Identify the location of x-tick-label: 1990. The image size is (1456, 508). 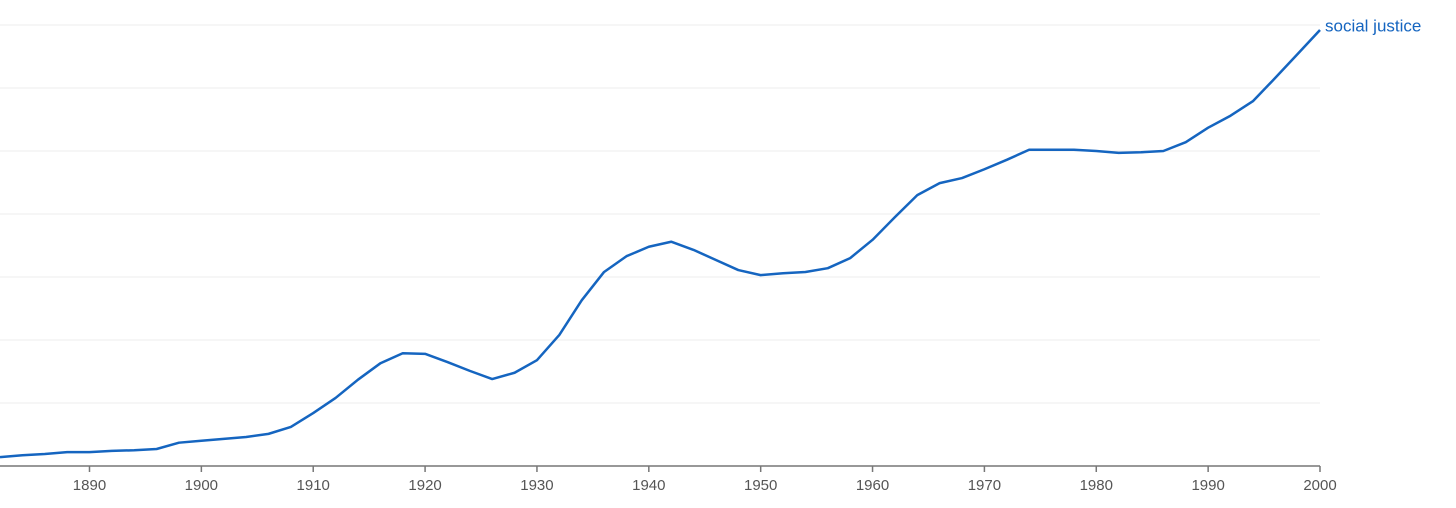
(1207, 485).